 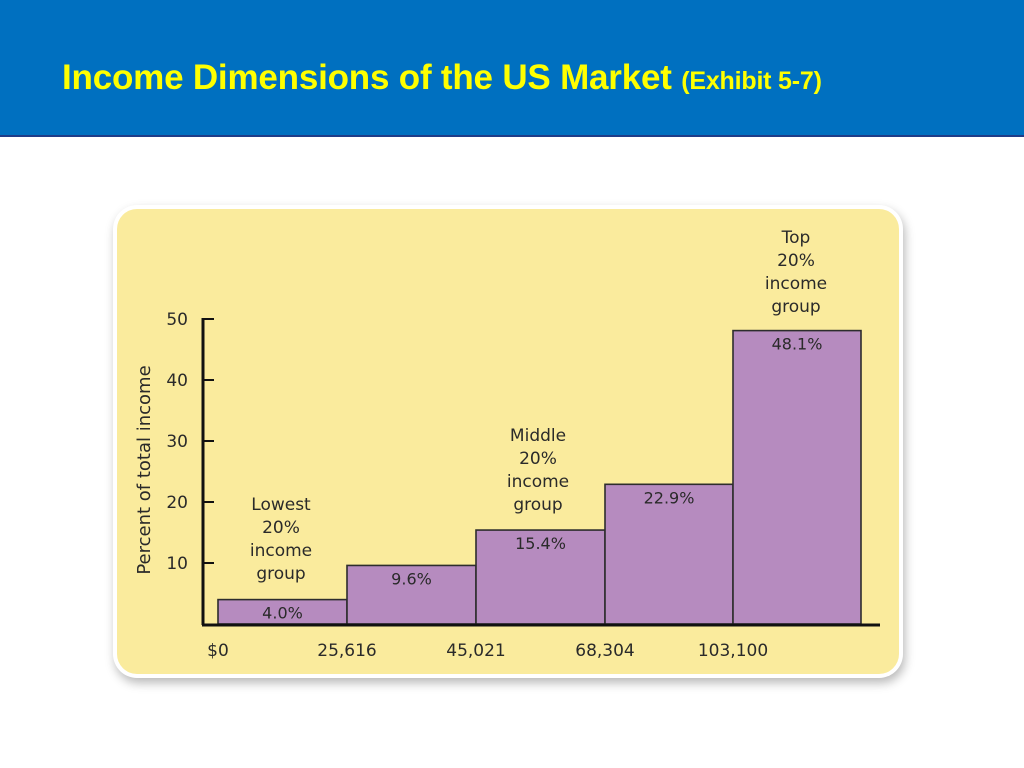 I want to click on y-axis-title: Percent of total income, so click(x=144, y=469).